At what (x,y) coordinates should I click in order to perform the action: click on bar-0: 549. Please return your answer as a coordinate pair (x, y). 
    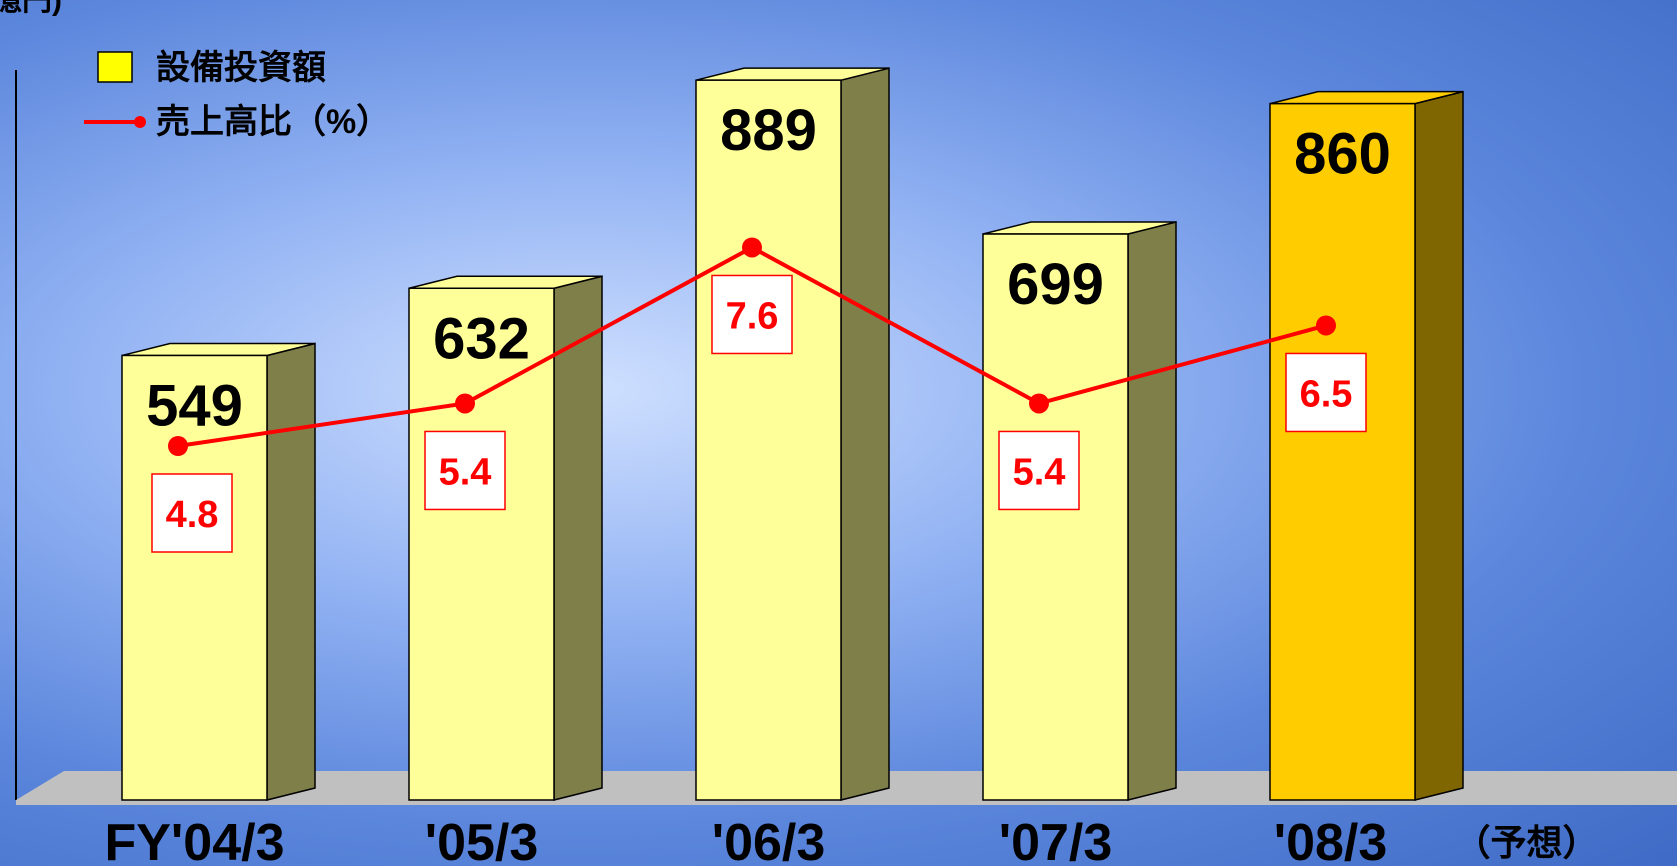
    Looking at the image, I should click on (218, 571).